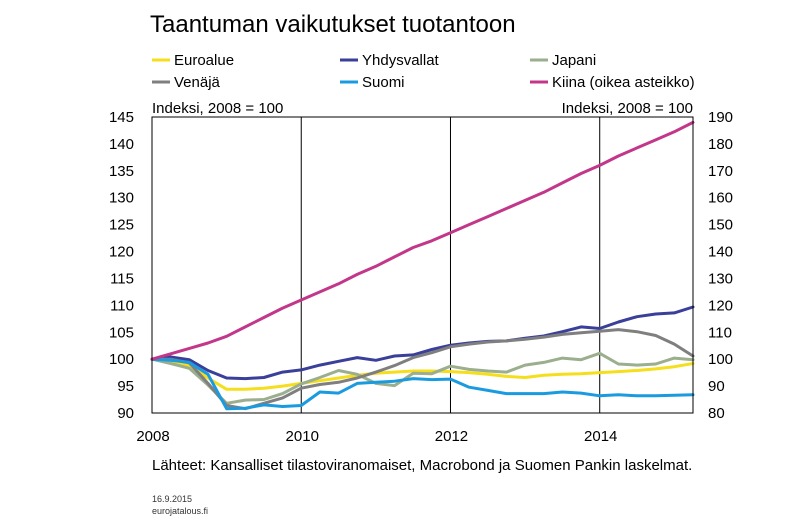  I want to click on left-tick-label: 140, so click(121, 144).